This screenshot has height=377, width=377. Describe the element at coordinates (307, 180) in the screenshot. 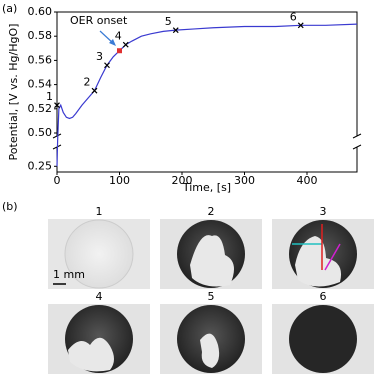

I see `x-tick-label: 400` at that location.